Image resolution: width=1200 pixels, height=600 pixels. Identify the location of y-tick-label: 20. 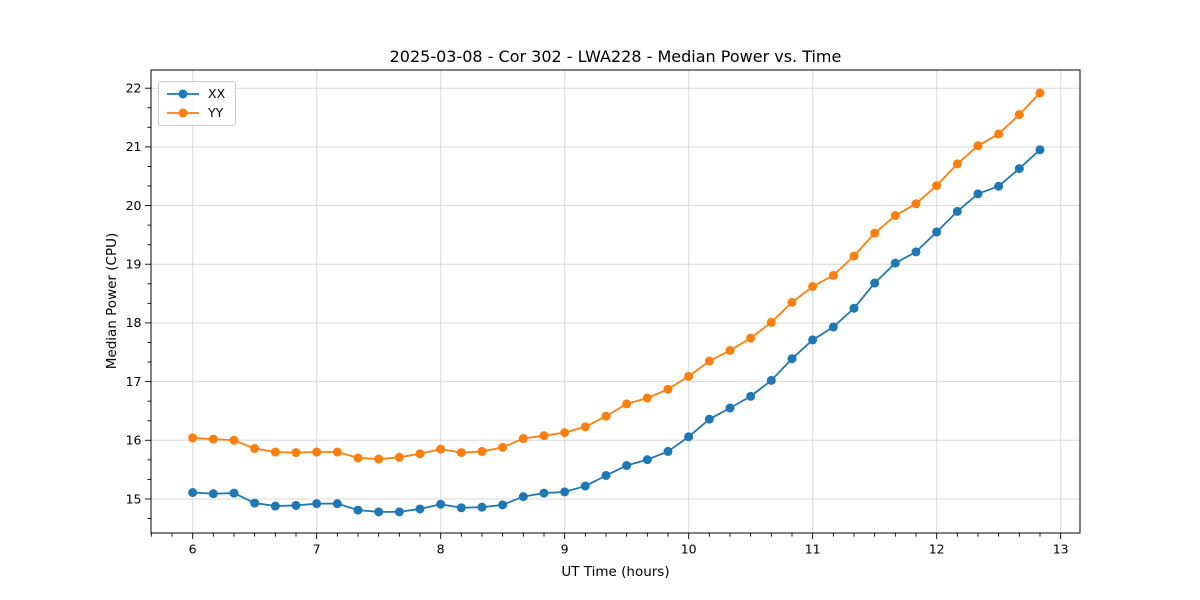
(134, 205).